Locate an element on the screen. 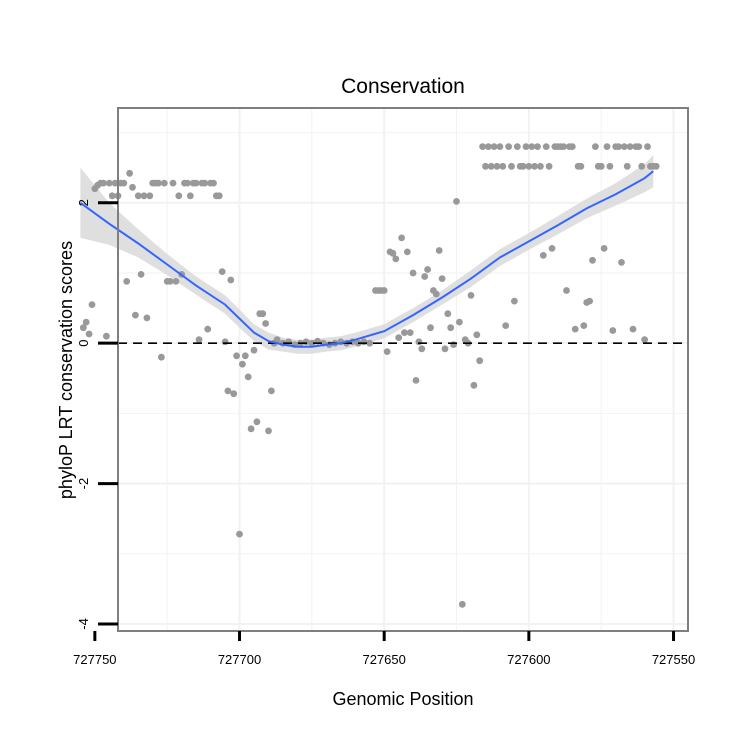 This screenshot has height=750, width=750. y-tick-label: -2 is located at coordinates (83, 484).